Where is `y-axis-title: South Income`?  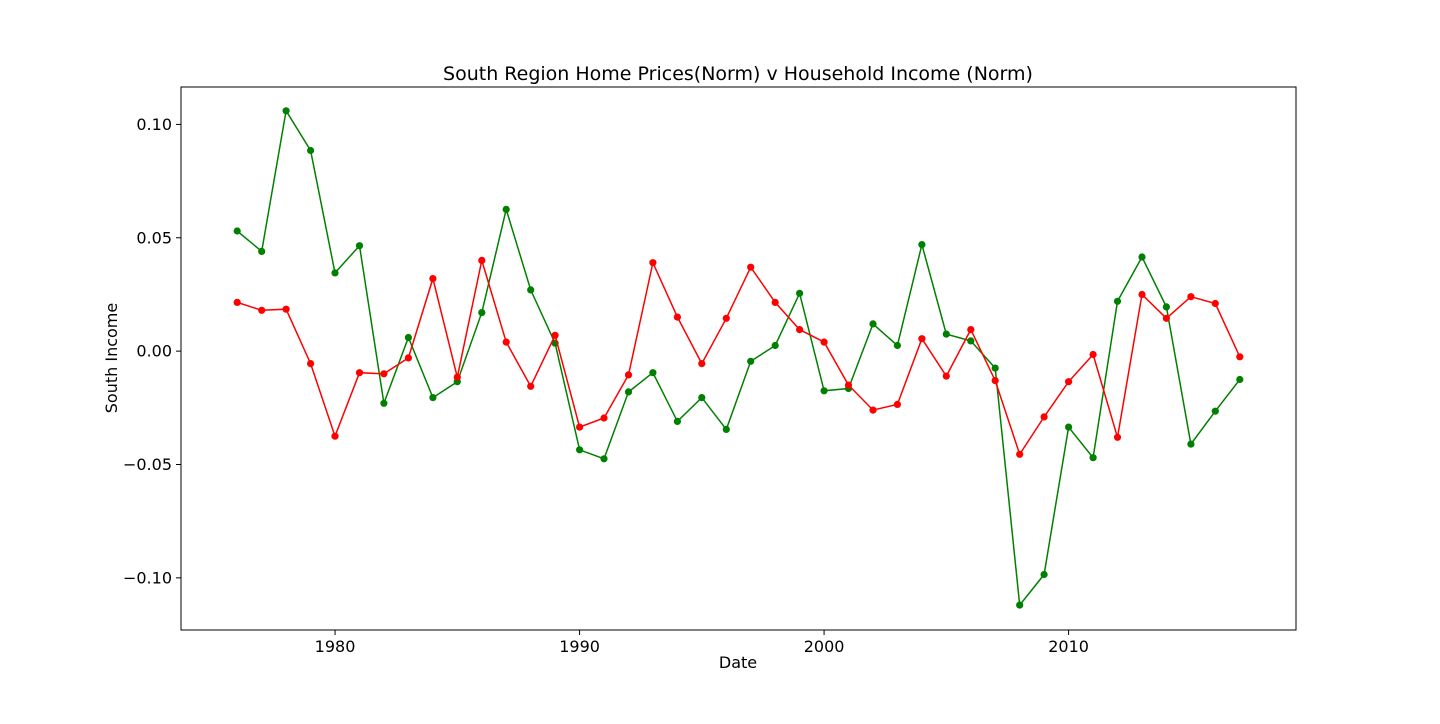
y-axis-title: South Income is located at coordinates (111, 358).